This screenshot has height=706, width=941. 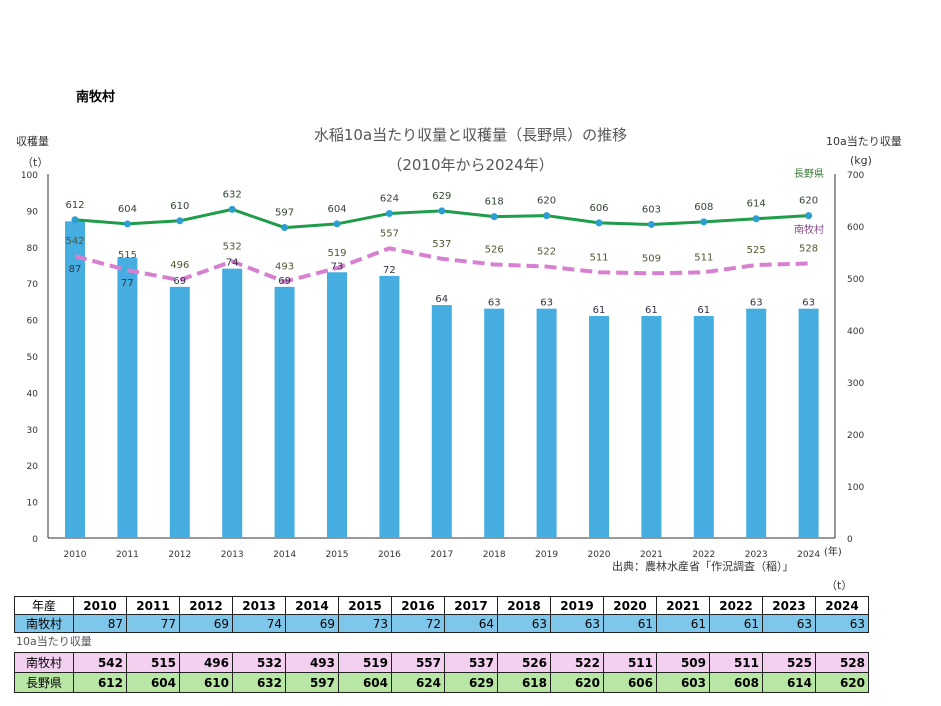 I want to click on bar-data-label: 87, so click(x=75, y=269).